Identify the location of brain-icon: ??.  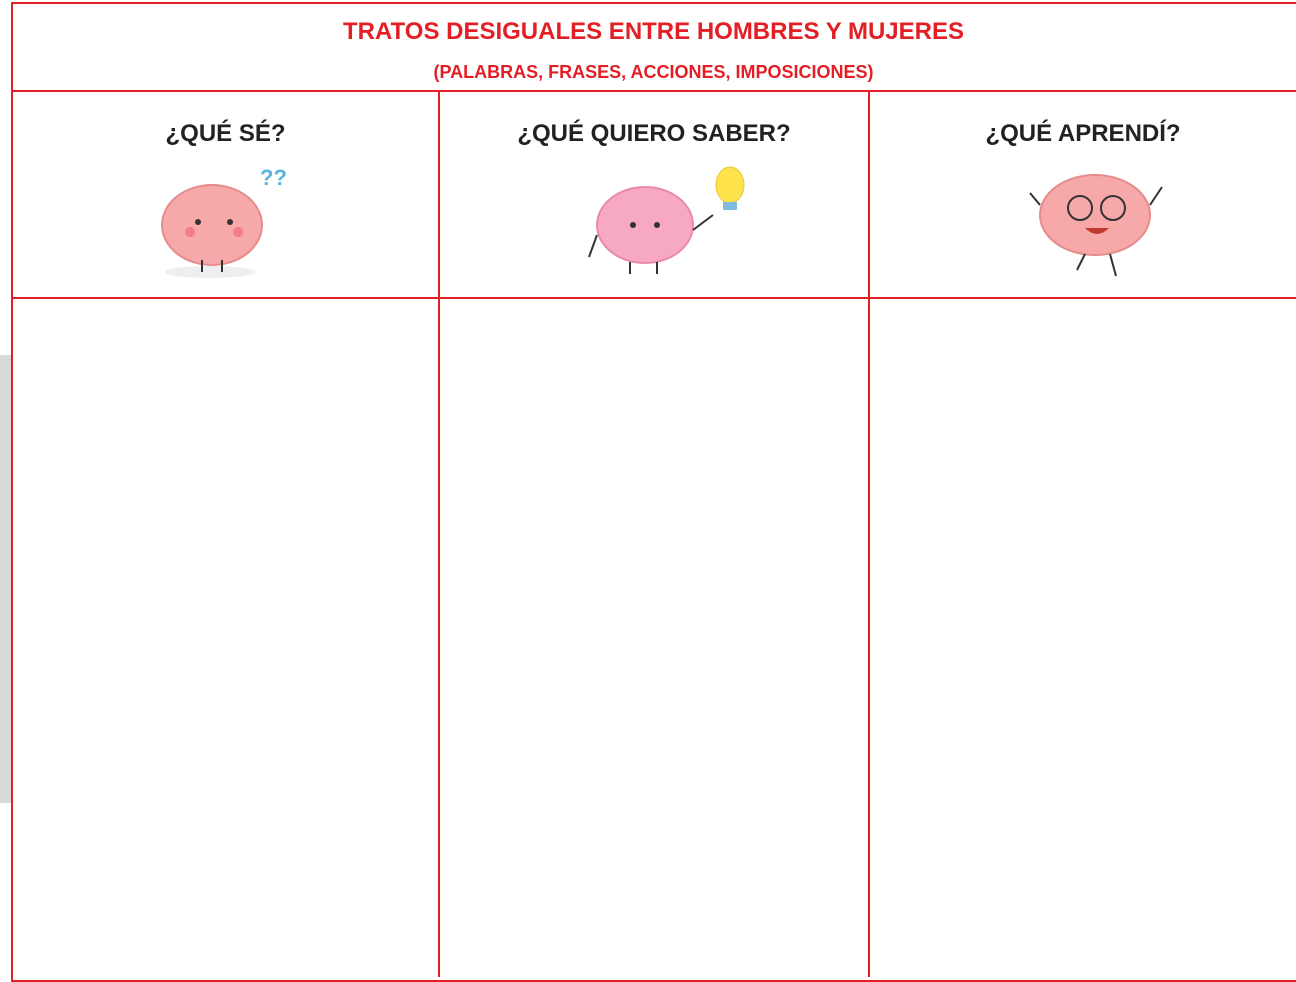
(224, 221).